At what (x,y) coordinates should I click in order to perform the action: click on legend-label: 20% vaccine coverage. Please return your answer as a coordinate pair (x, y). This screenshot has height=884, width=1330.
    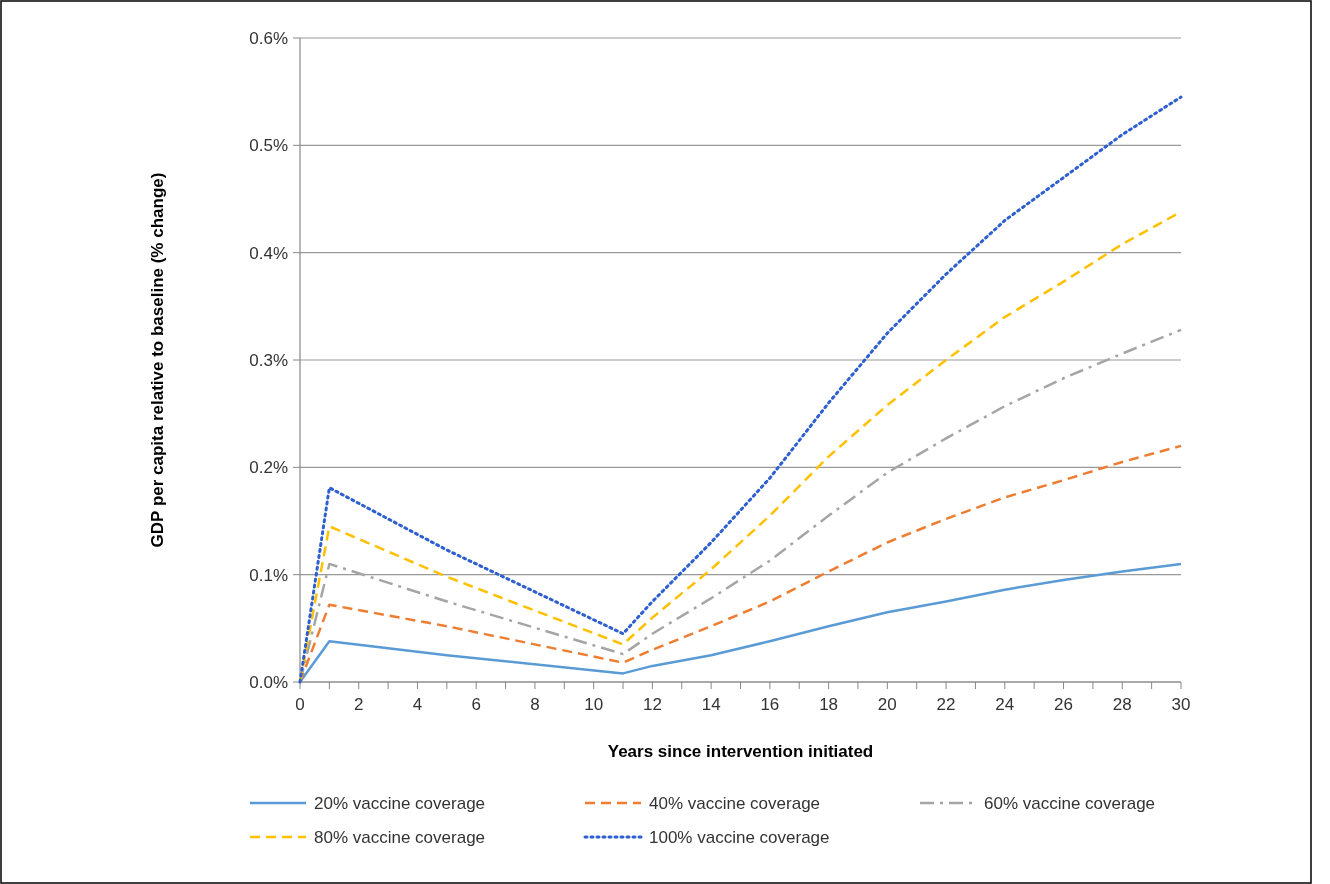
    Looking at the image, I should click on (400, 803).